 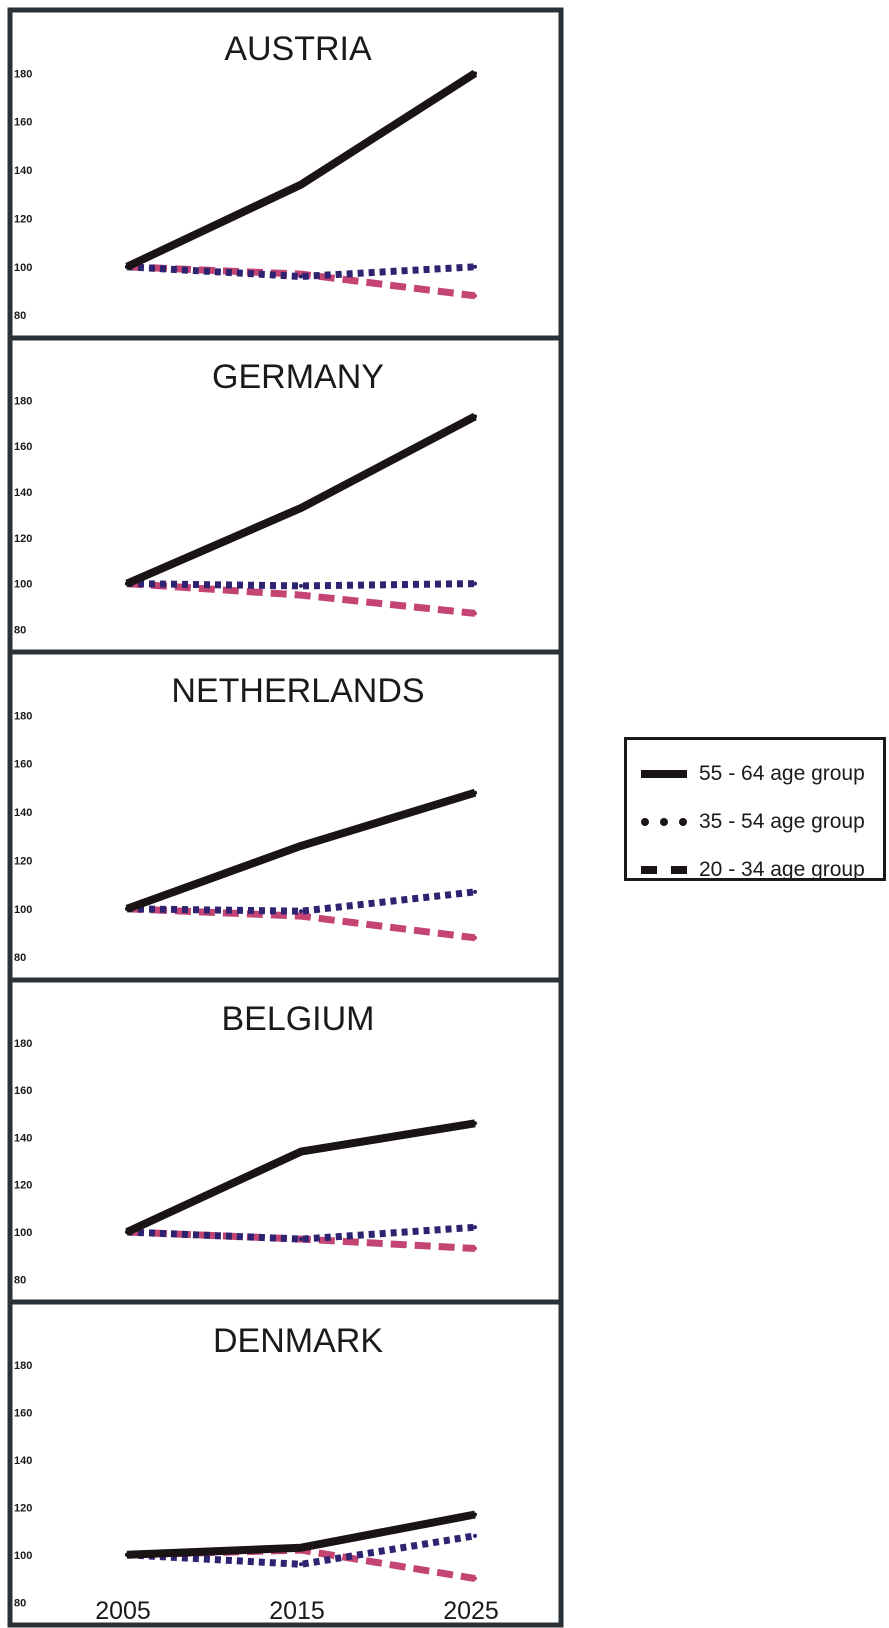 I want to click on legend-label: 55 - 64 age group, so click(x=782, y=773).